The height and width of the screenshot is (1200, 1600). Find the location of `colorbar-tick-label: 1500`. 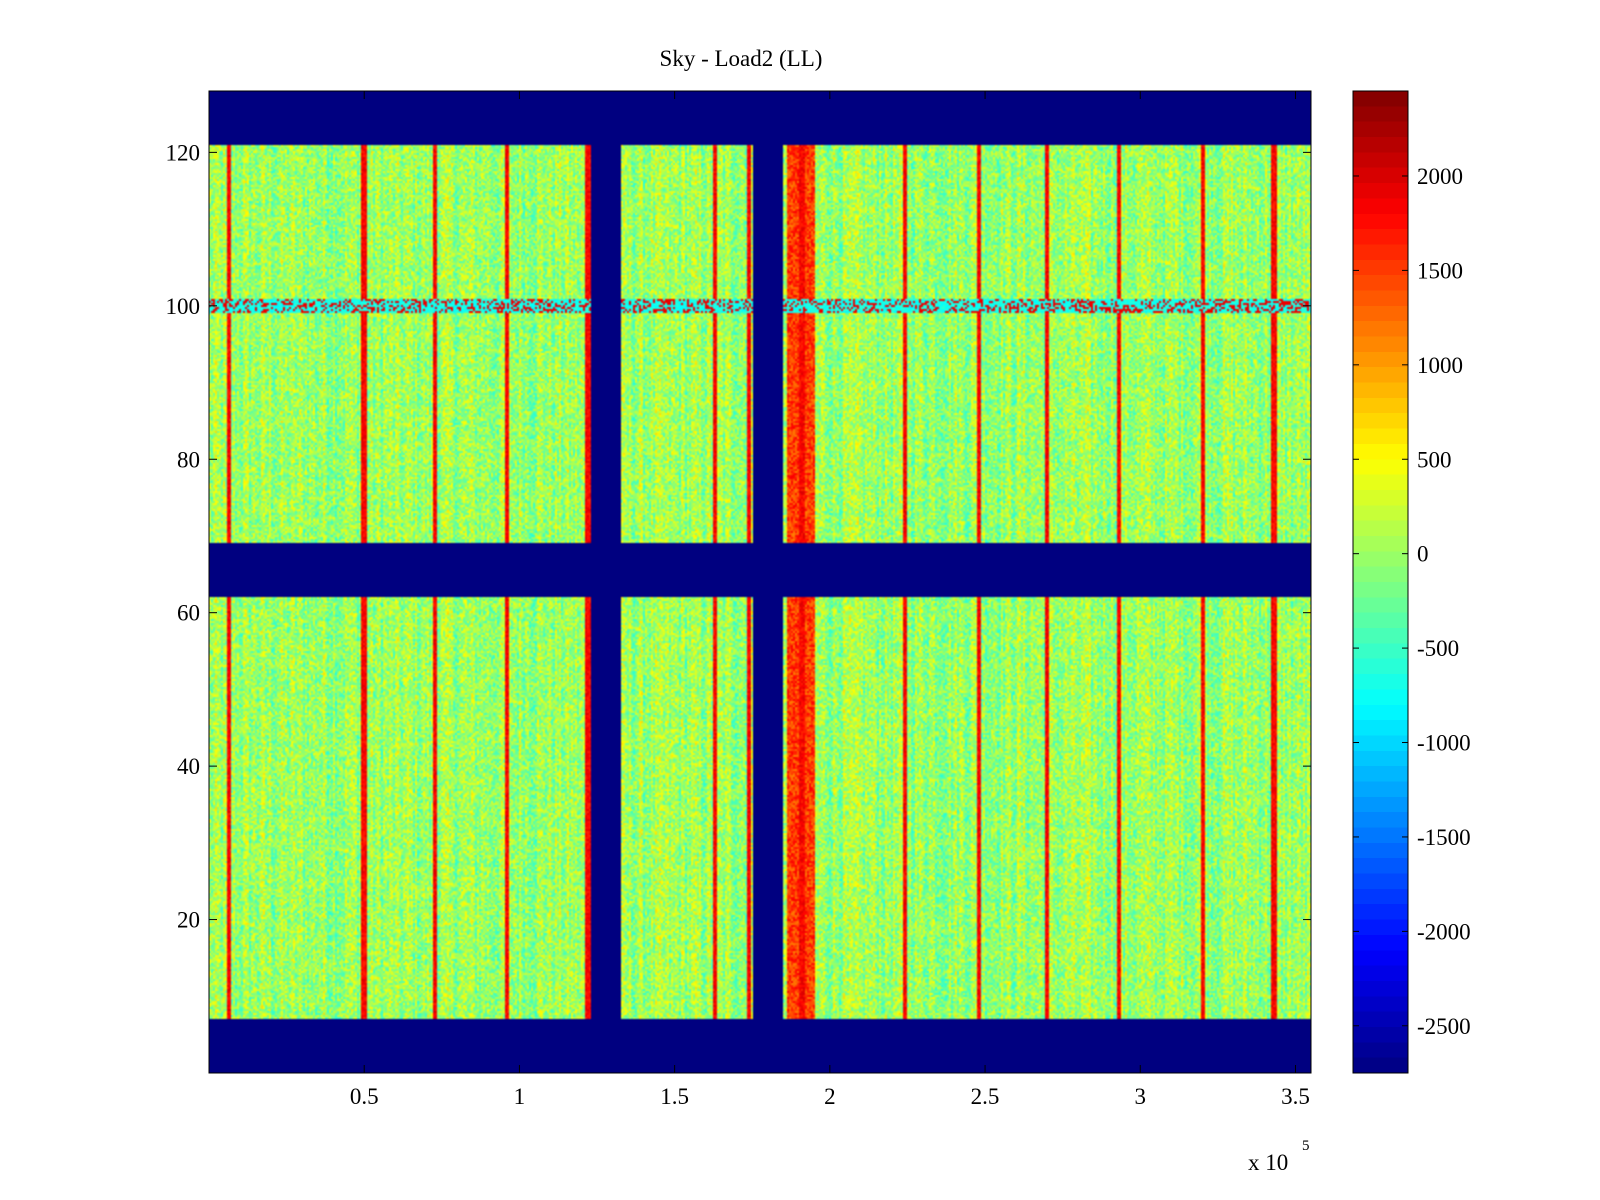

colorbar-tick-label: 1500 is located at coordinates (1440, 270).